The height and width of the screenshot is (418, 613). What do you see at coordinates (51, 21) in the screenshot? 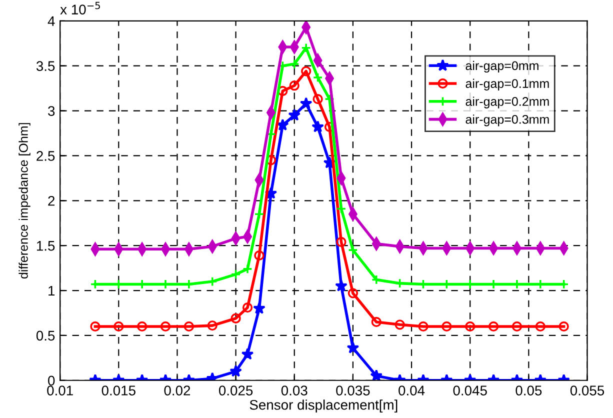
I see `y-tick-label: 4` at bounding box center [51, 21].